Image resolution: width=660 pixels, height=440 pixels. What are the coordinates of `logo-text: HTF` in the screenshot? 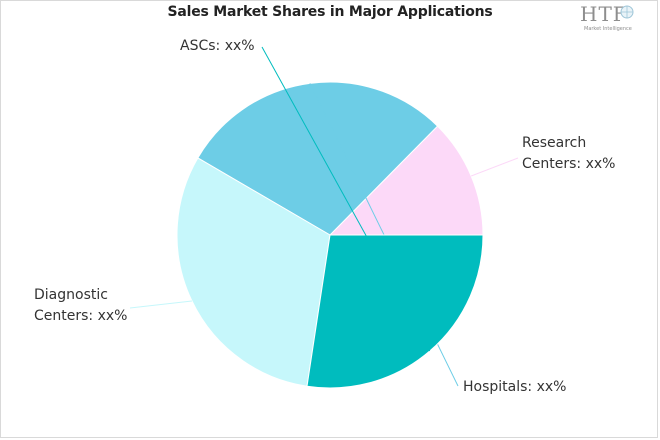 It's located at (604, 14).